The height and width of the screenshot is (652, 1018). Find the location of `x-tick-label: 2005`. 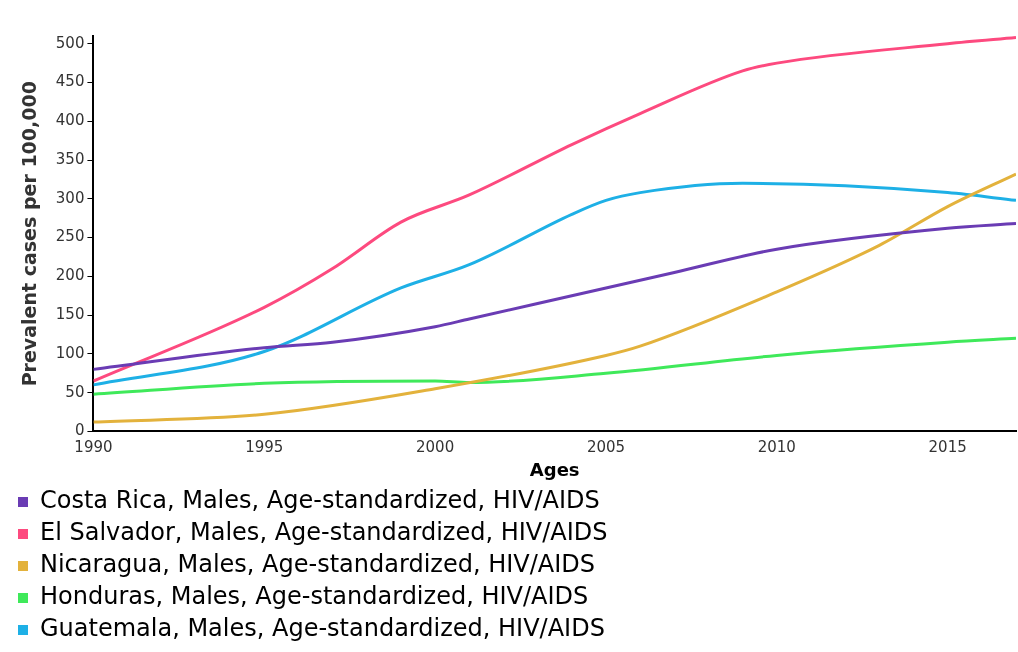

x-tick-label: 2005 is located at coordinates (606, 447).